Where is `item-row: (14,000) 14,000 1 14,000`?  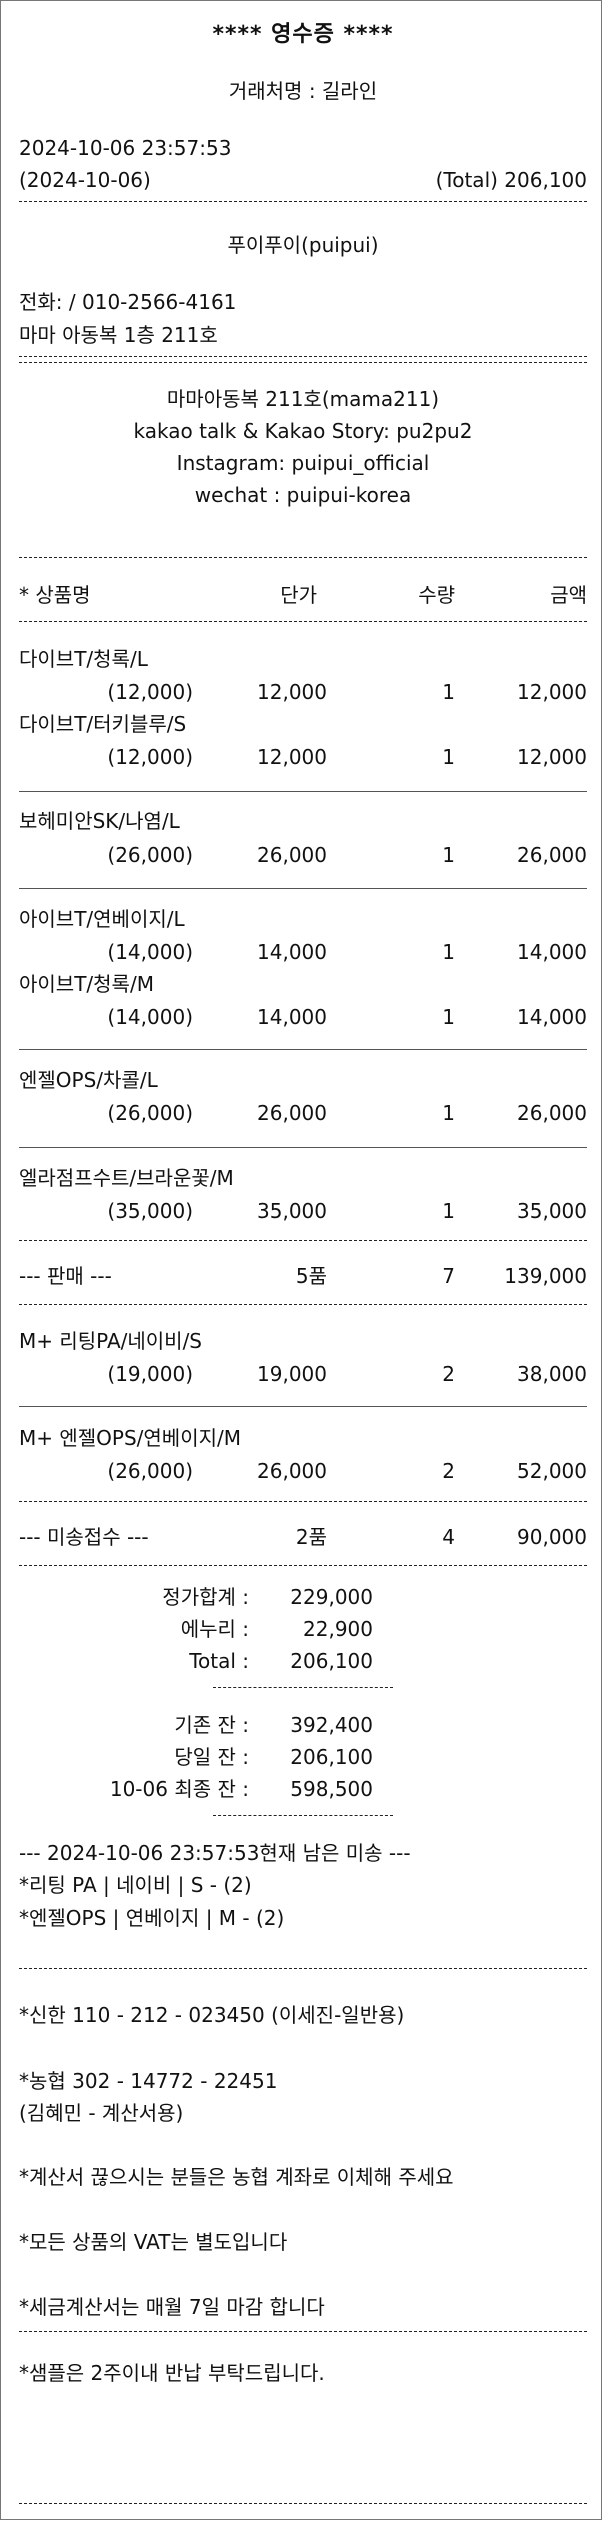 item-row: (14,000) 14,000 1 14,000 is located at coordinates (303, 1017).